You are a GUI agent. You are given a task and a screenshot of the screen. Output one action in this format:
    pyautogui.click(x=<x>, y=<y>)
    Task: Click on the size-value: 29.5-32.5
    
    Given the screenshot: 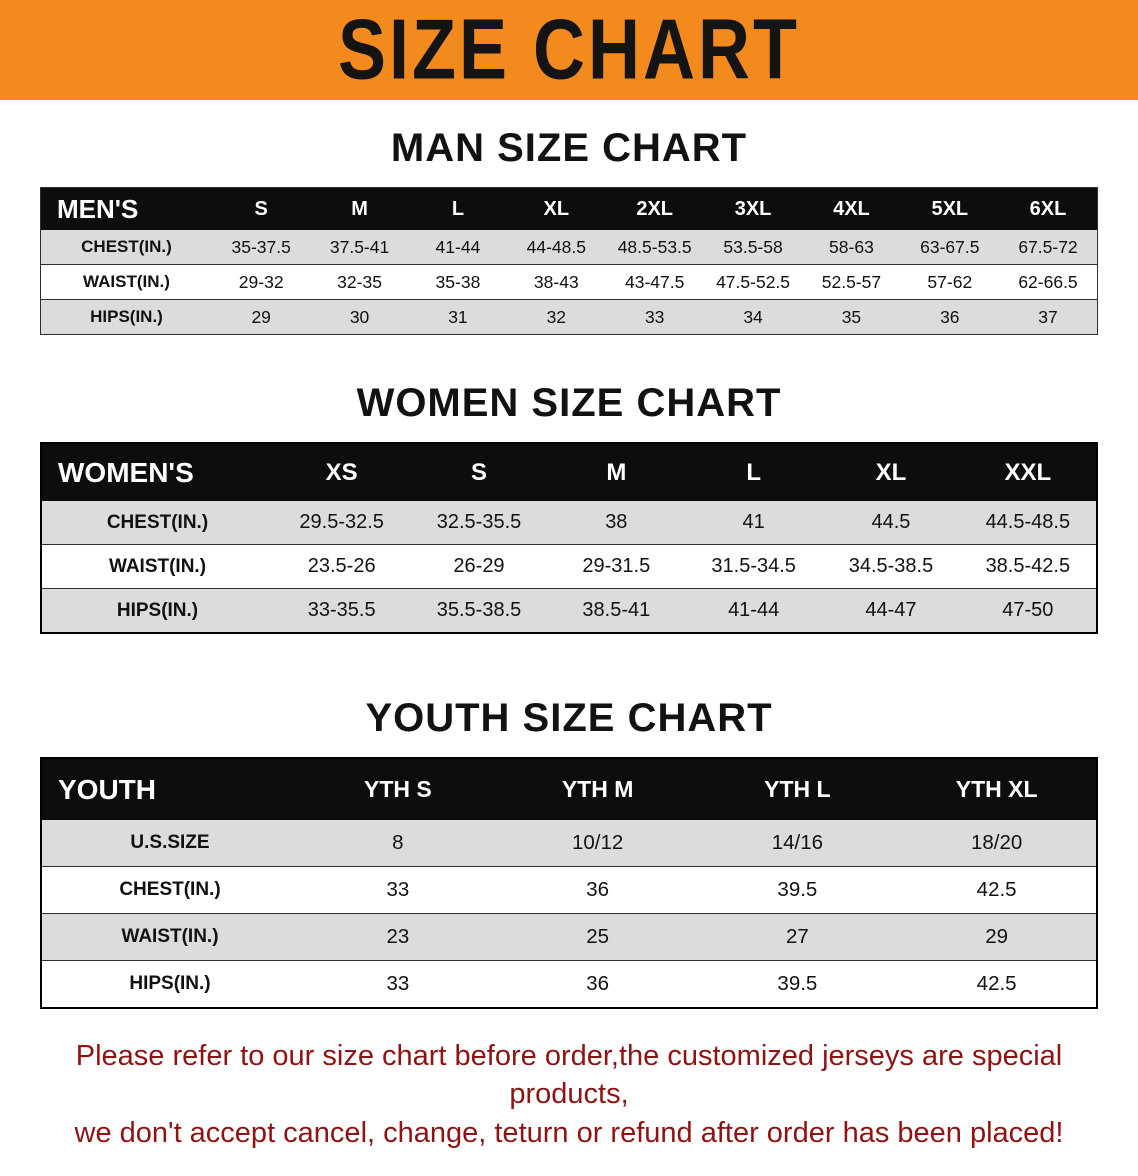 What is the action you would take?
    pyautogui.click(x=342, y=523)
    